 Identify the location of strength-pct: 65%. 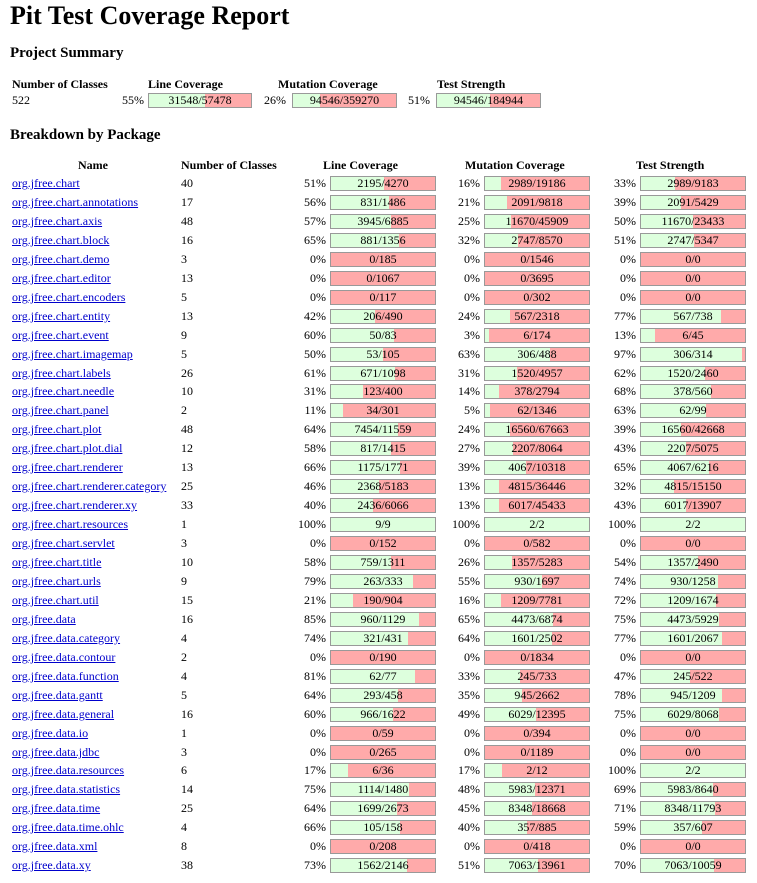
(625, 467).